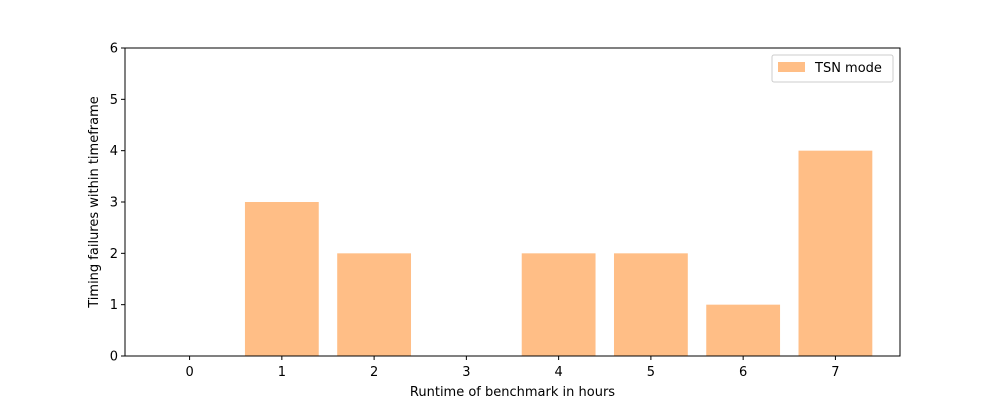  I want to click on legend: TSN mode, so click(832, 68).